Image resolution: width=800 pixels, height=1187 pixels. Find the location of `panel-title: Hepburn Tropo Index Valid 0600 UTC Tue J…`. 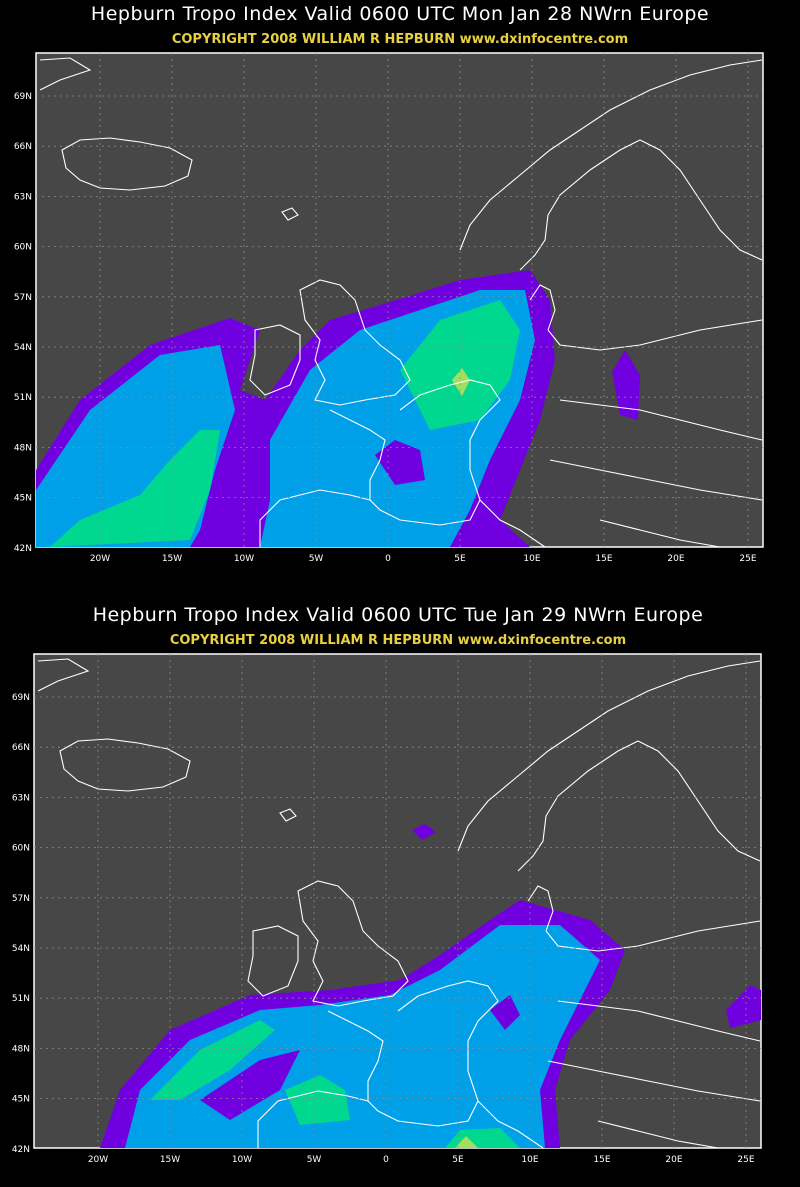

panel-title: Hepburn Tropo Index Valid 0600 UTC Tue J… is located at coordinates (398, 615).